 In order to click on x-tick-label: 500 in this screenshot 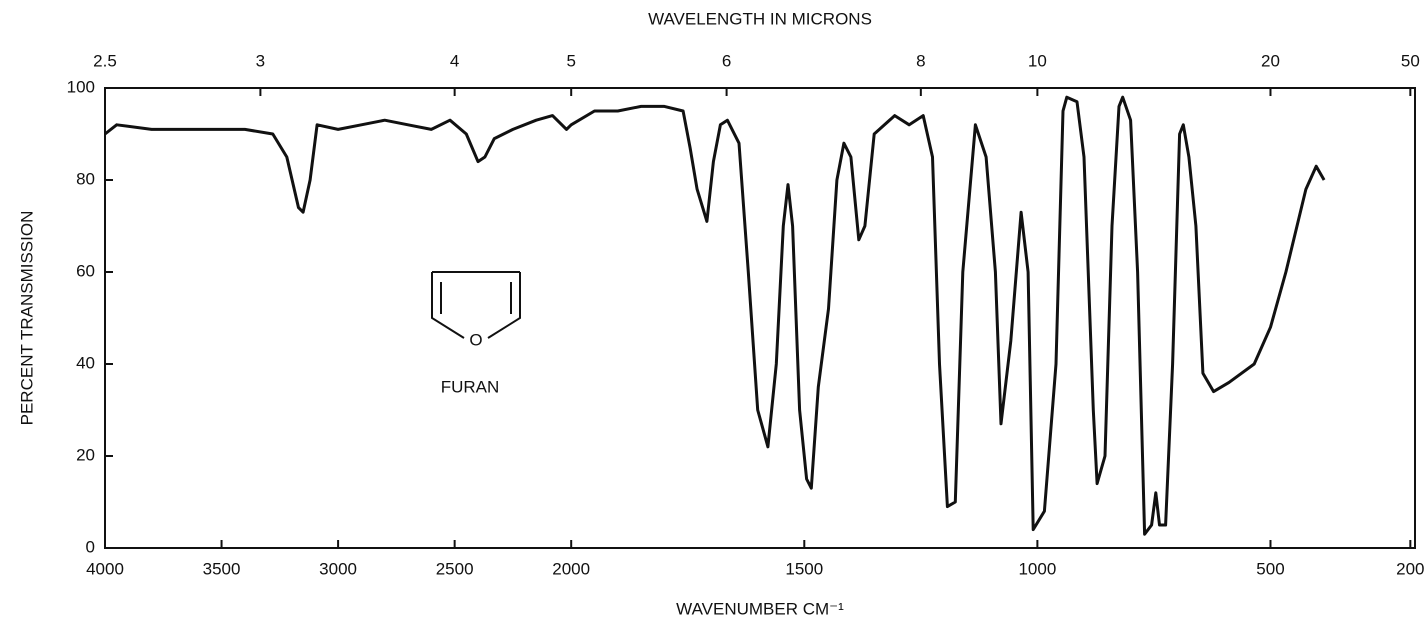, I will do `click(1270, 568)`.